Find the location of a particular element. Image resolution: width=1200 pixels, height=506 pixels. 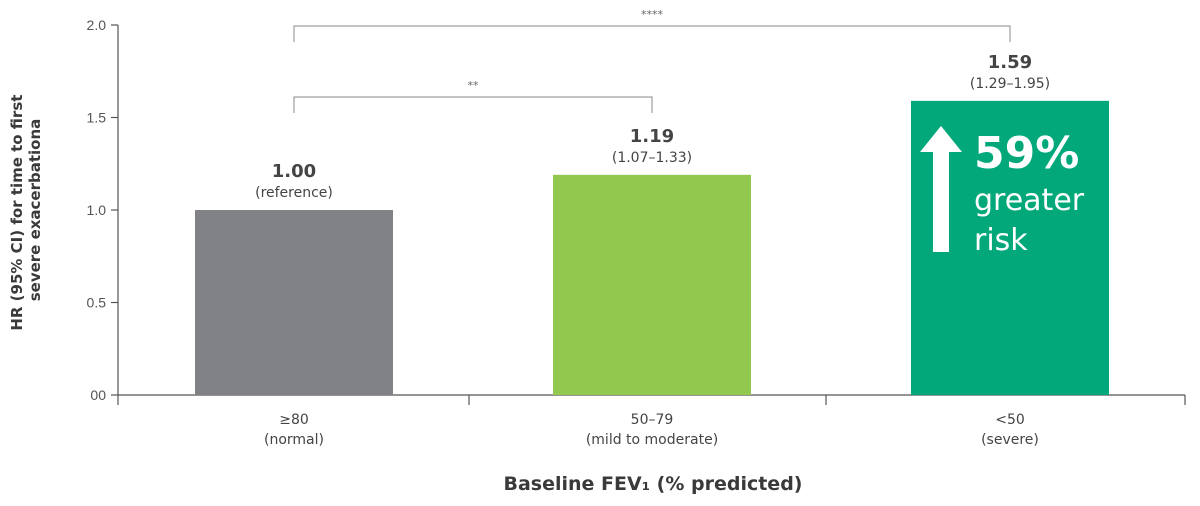

x-tick-sublabel: (severe) is located at coordinates (1010, 440).